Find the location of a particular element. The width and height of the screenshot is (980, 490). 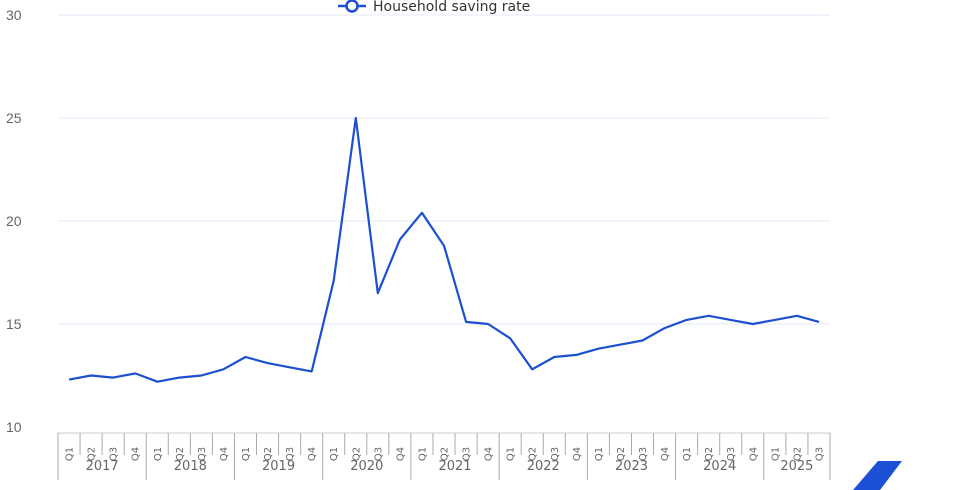

legend: Household saving rate is located at coordinates (434, 7).